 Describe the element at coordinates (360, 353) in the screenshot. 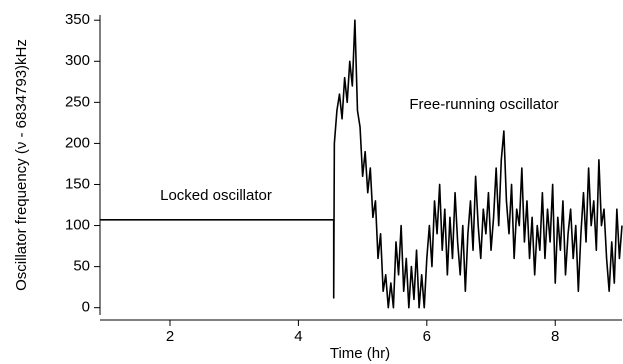

I see `x-axis-label: Time (hr)` at that location.